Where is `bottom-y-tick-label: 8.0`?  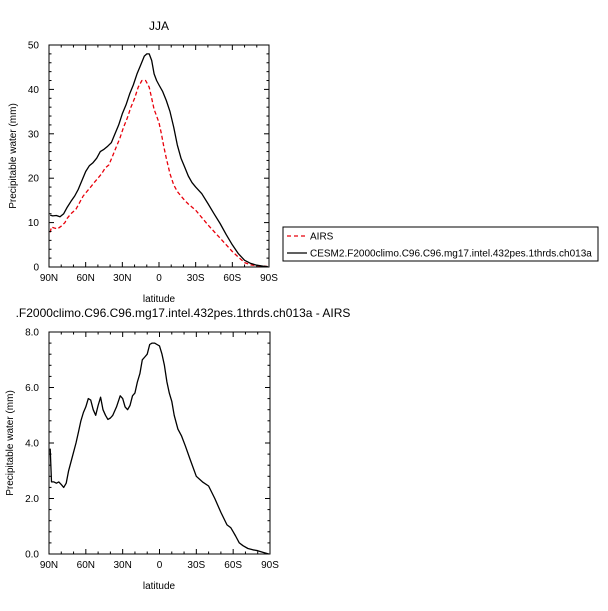
bottom-y-tick-label: 8.0 is located at coordinates (32, 333).